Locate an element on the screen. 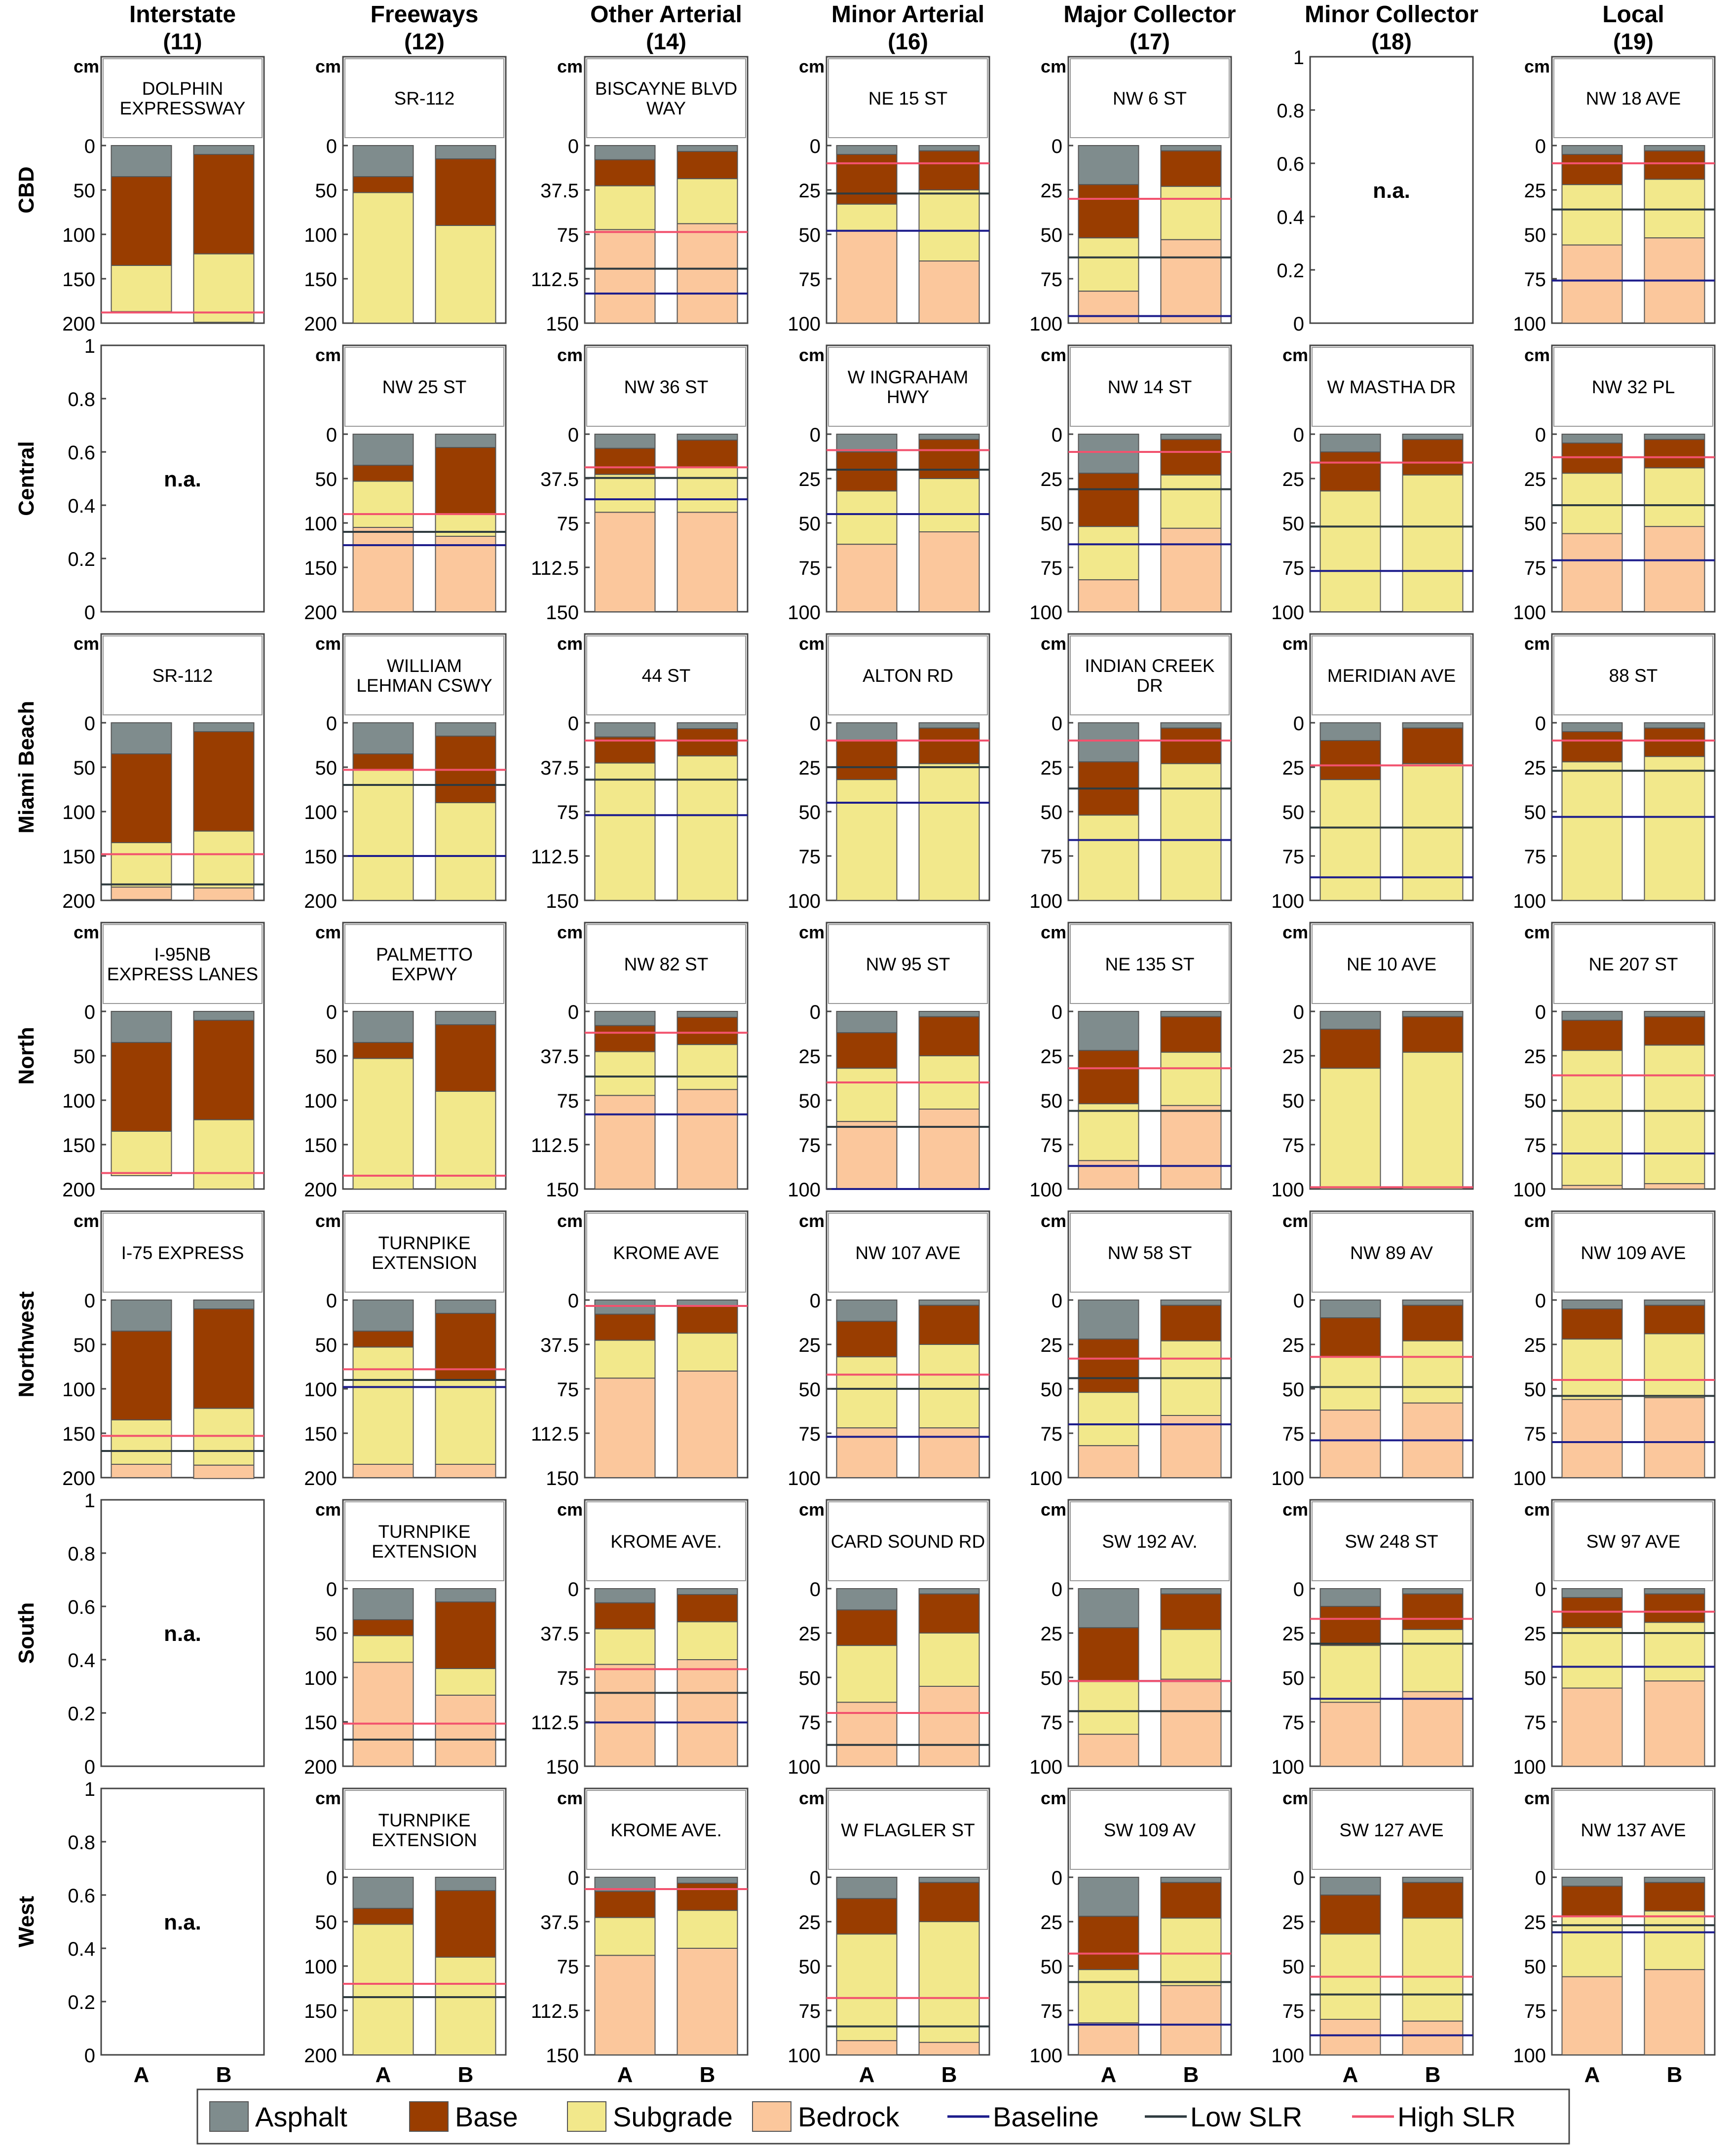 The image size is (1732, 2156). road-name: NE 207 ST is located at coordinates (1633, 964).